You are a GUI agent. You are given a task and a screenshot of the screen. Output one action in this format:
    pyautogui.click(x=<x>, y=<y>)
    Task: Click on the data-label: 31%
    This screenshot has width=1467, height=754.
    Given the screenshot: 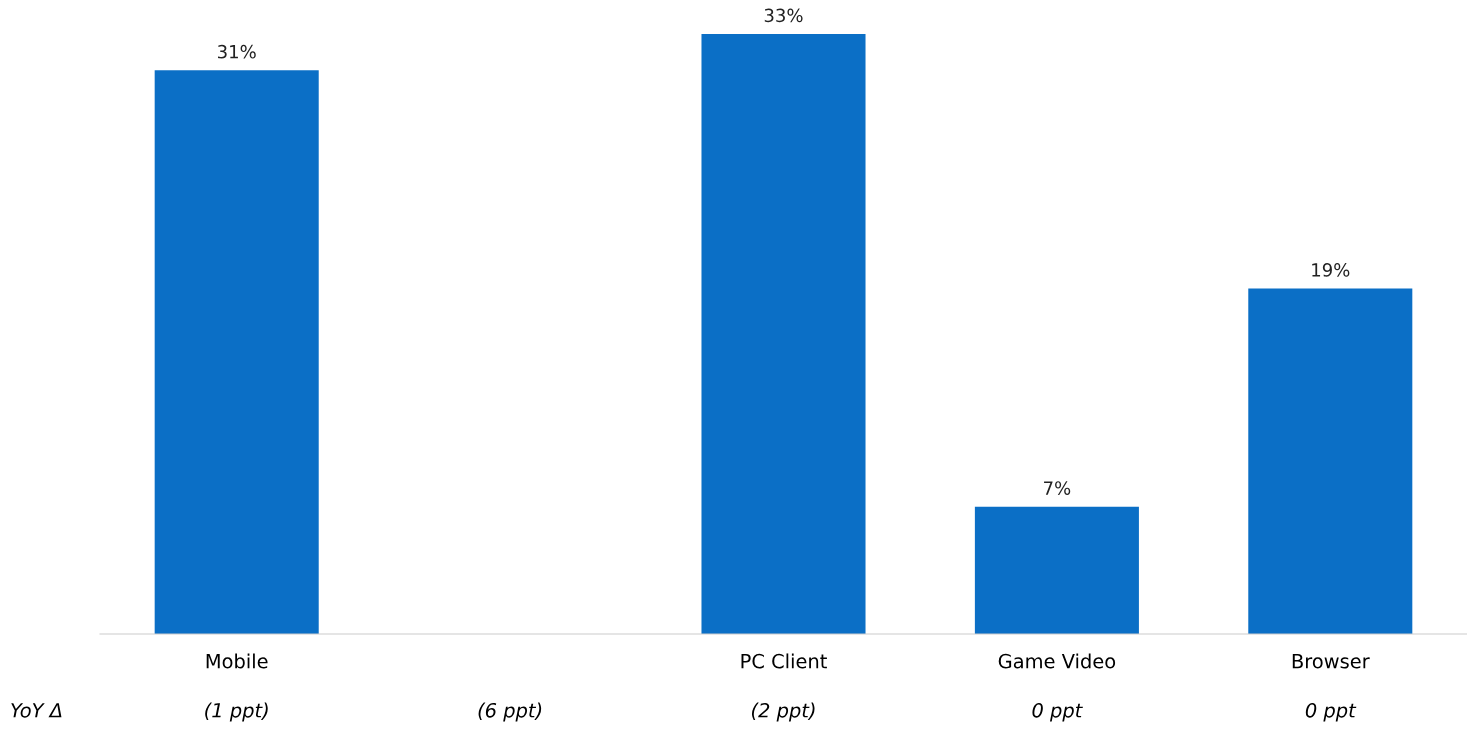 What is the action you would take?
    pyautogui.click(x=237, y=51)
    